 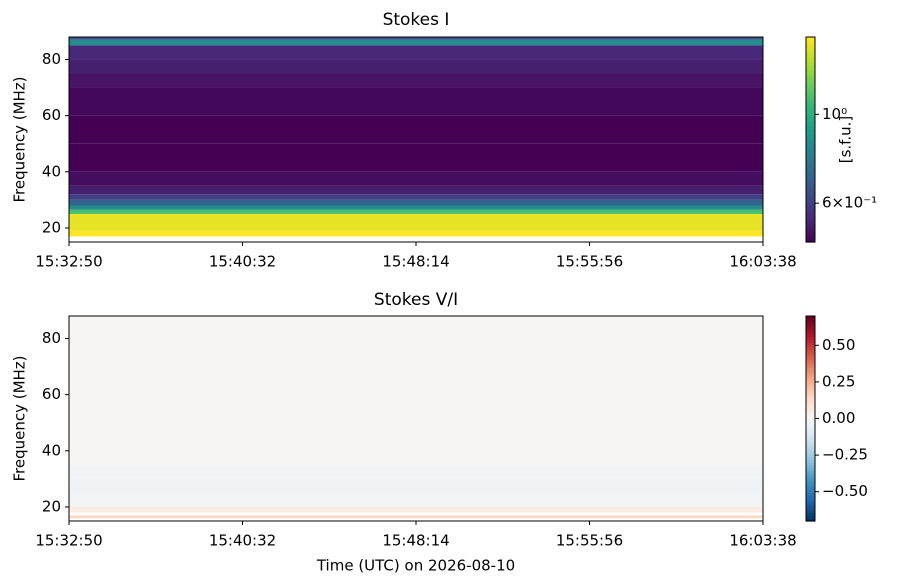 I want to click on chart-title: Stokes V/I, so click(x=416, y=300).